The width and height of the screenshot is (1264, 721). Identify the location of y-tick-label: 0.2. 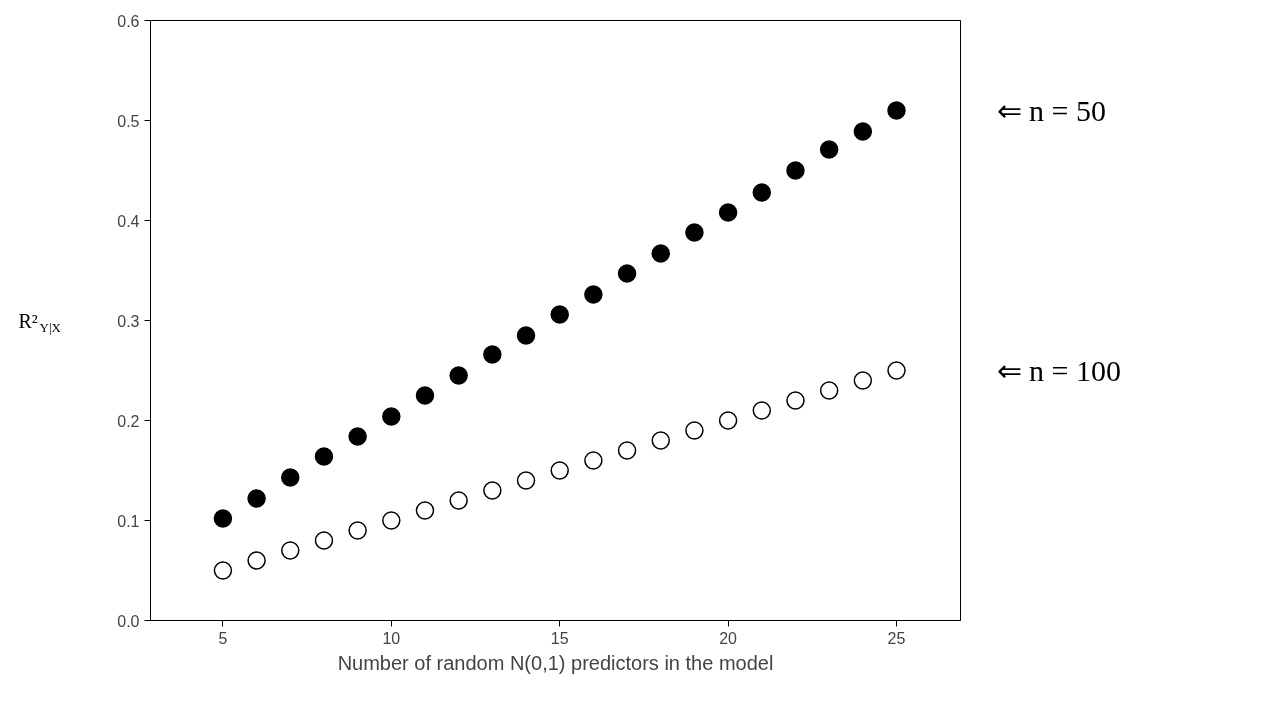
(128, 421).